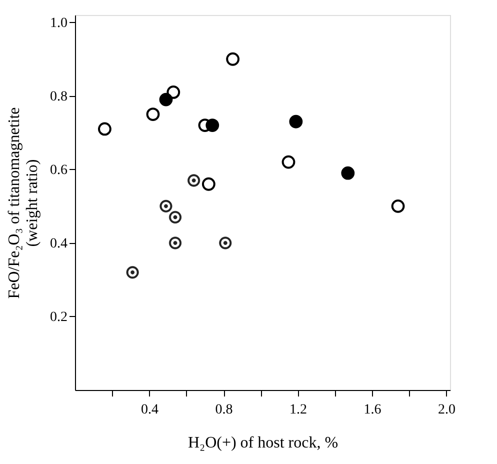 The height and width of the screenshot is (464, 497). I want to click on x-tick-label: 0.4, so click(150, 410).